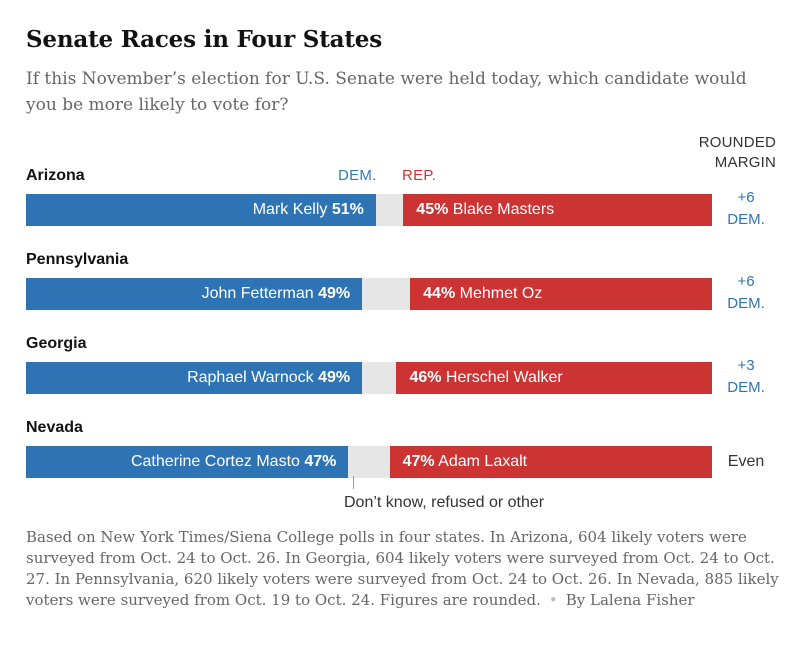  I want to click on rep-percent-label: 47%, so click(418, 461).